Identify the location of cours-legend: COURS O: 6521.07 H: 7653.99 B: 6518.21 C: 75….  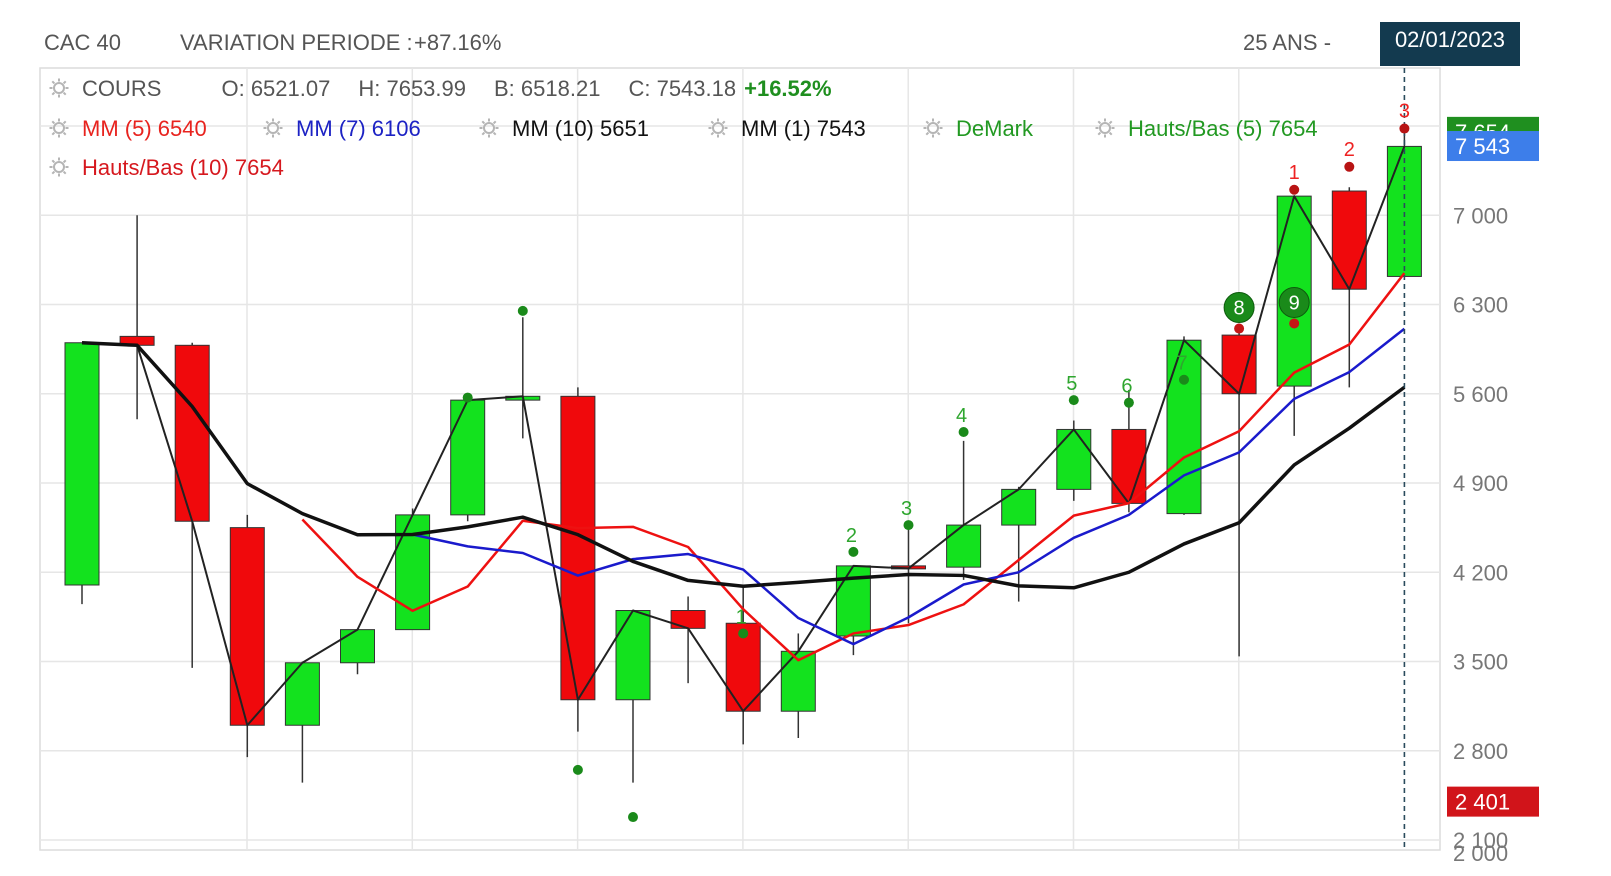
(440, 89).